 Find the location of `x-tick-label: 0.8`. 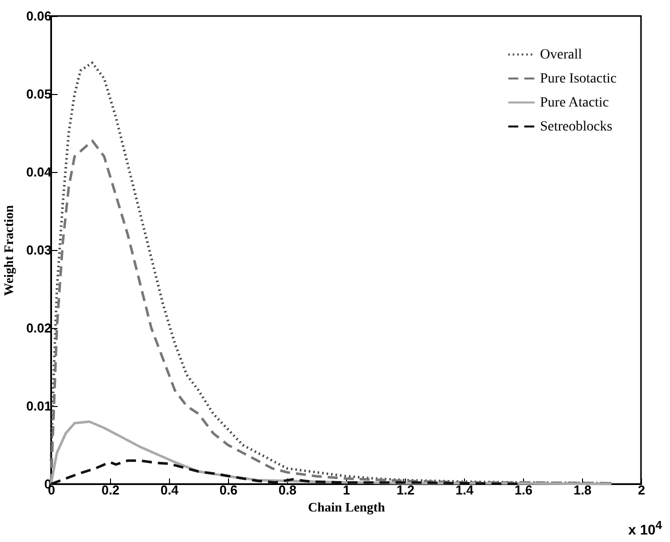

x-tick-label: 0.8 is located at coordinates (287, 490).